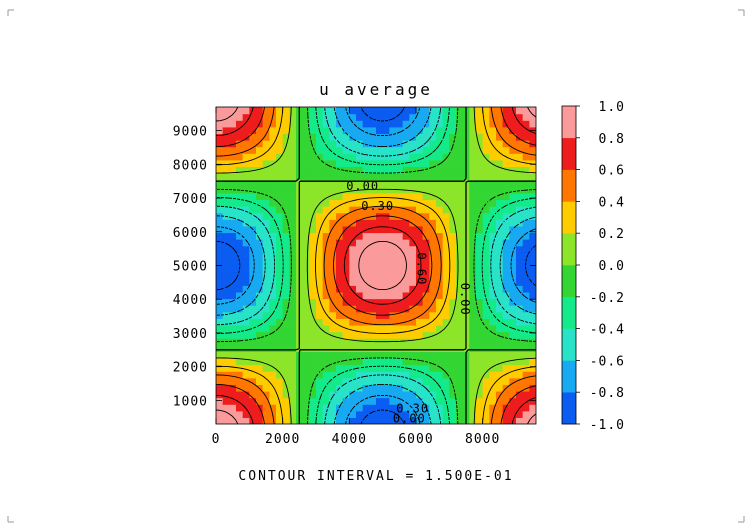 The width and height of the screenshot is (752, 532). I want to click on colorbar-swatch, so click(569, 185).